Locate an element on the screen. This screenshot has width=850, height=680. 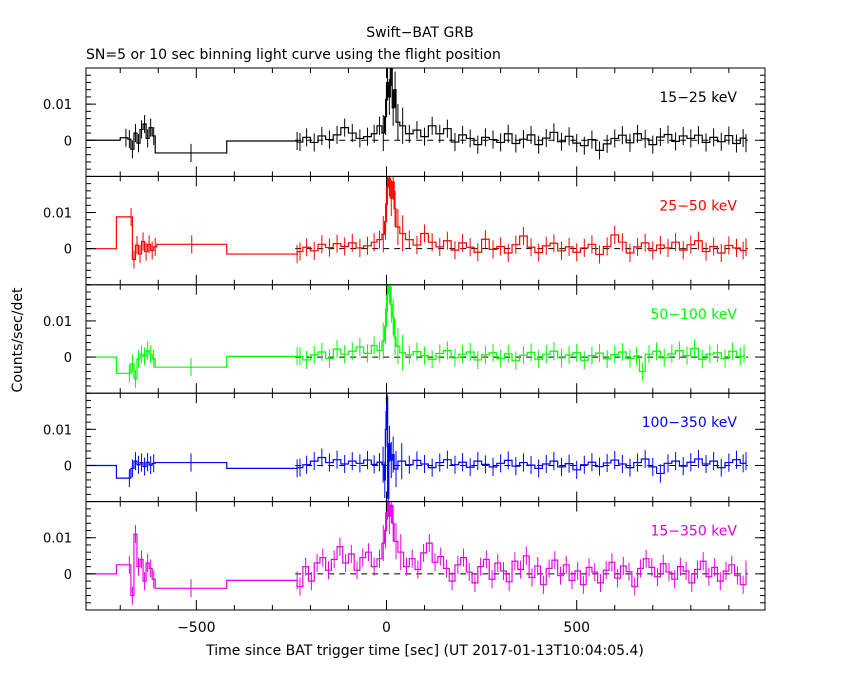
chart-title: Swift−BAT GRB is located at coordinates (419, 33).